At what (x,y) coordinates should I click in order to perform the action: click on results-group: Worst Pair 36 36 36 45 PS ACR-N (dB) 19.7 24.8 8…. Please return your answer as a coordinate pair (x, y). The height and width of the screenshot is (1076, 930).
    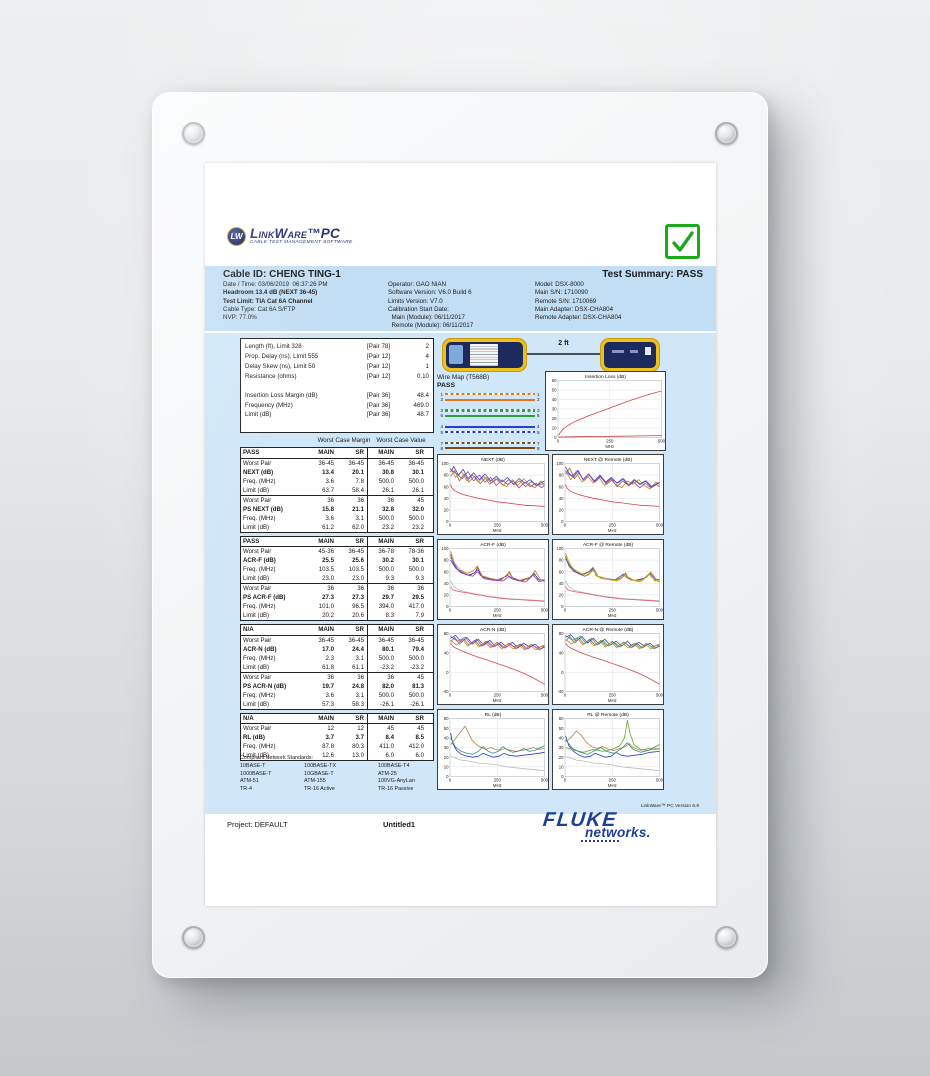
    Looking at the image, I should click on (337, 690).